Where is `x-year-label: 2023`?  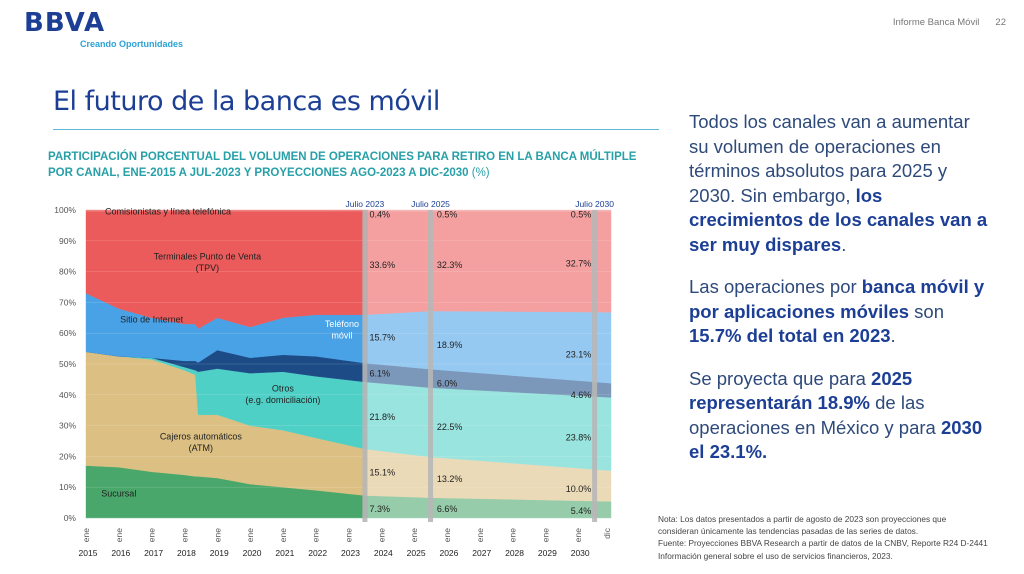 x-year-label: 2023 is located at coordinates (350, 553).